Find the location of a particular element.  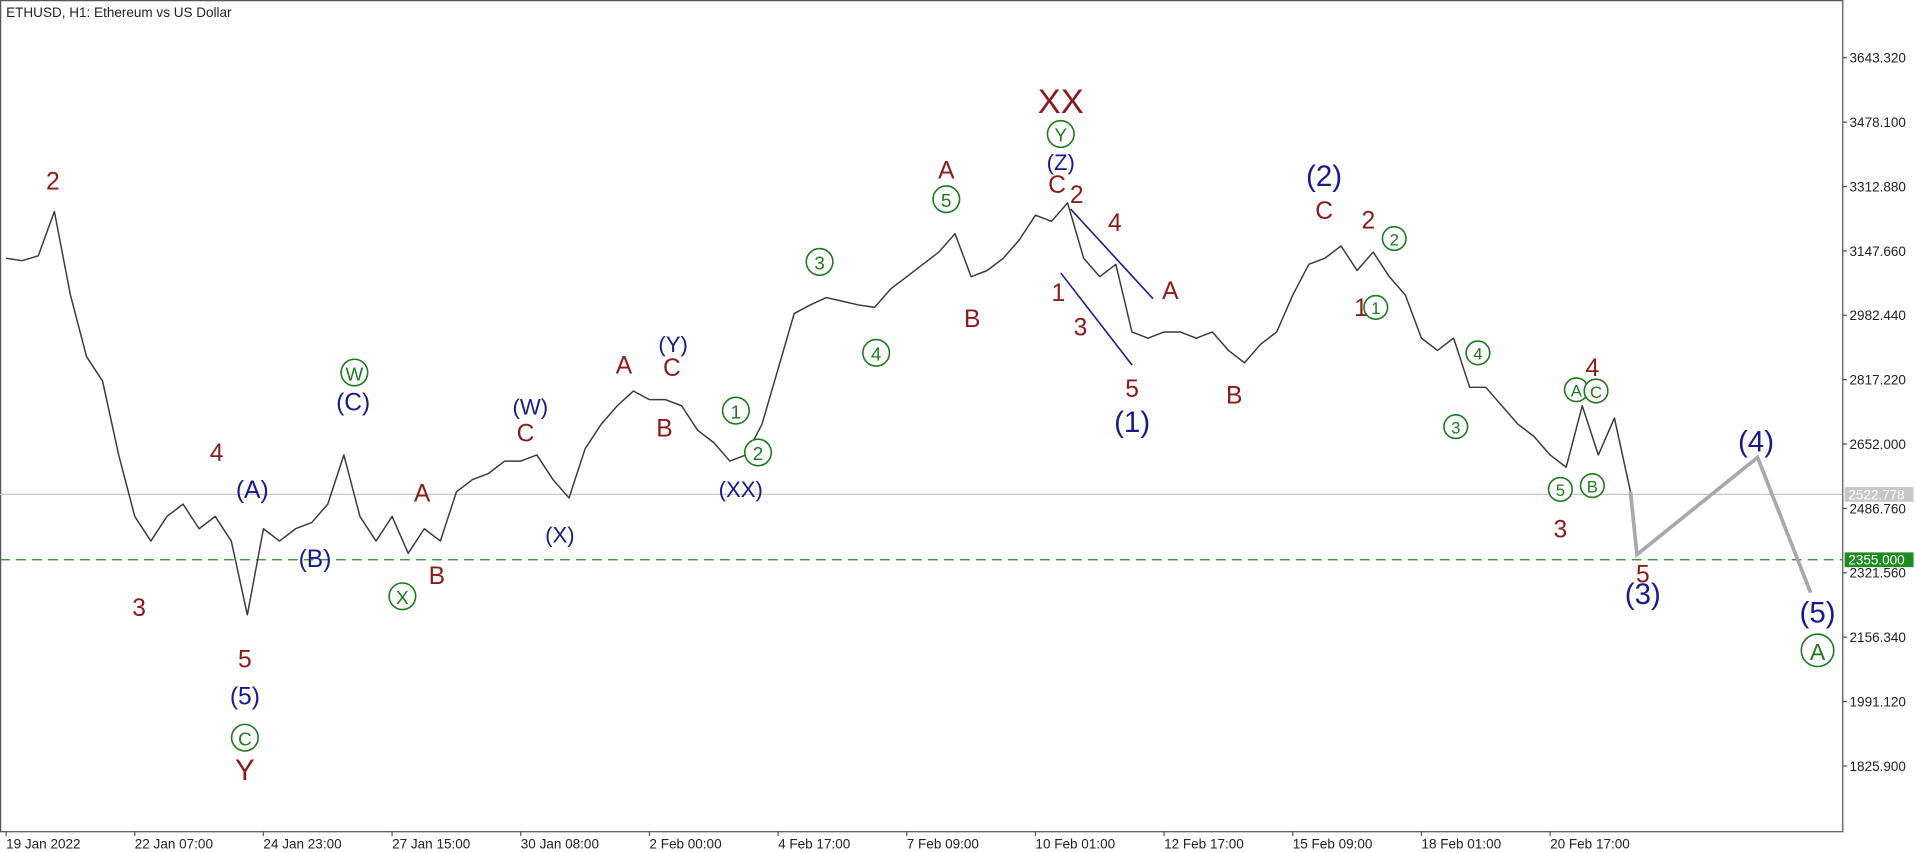

price-label-box is located at coordinates (1879, 494).